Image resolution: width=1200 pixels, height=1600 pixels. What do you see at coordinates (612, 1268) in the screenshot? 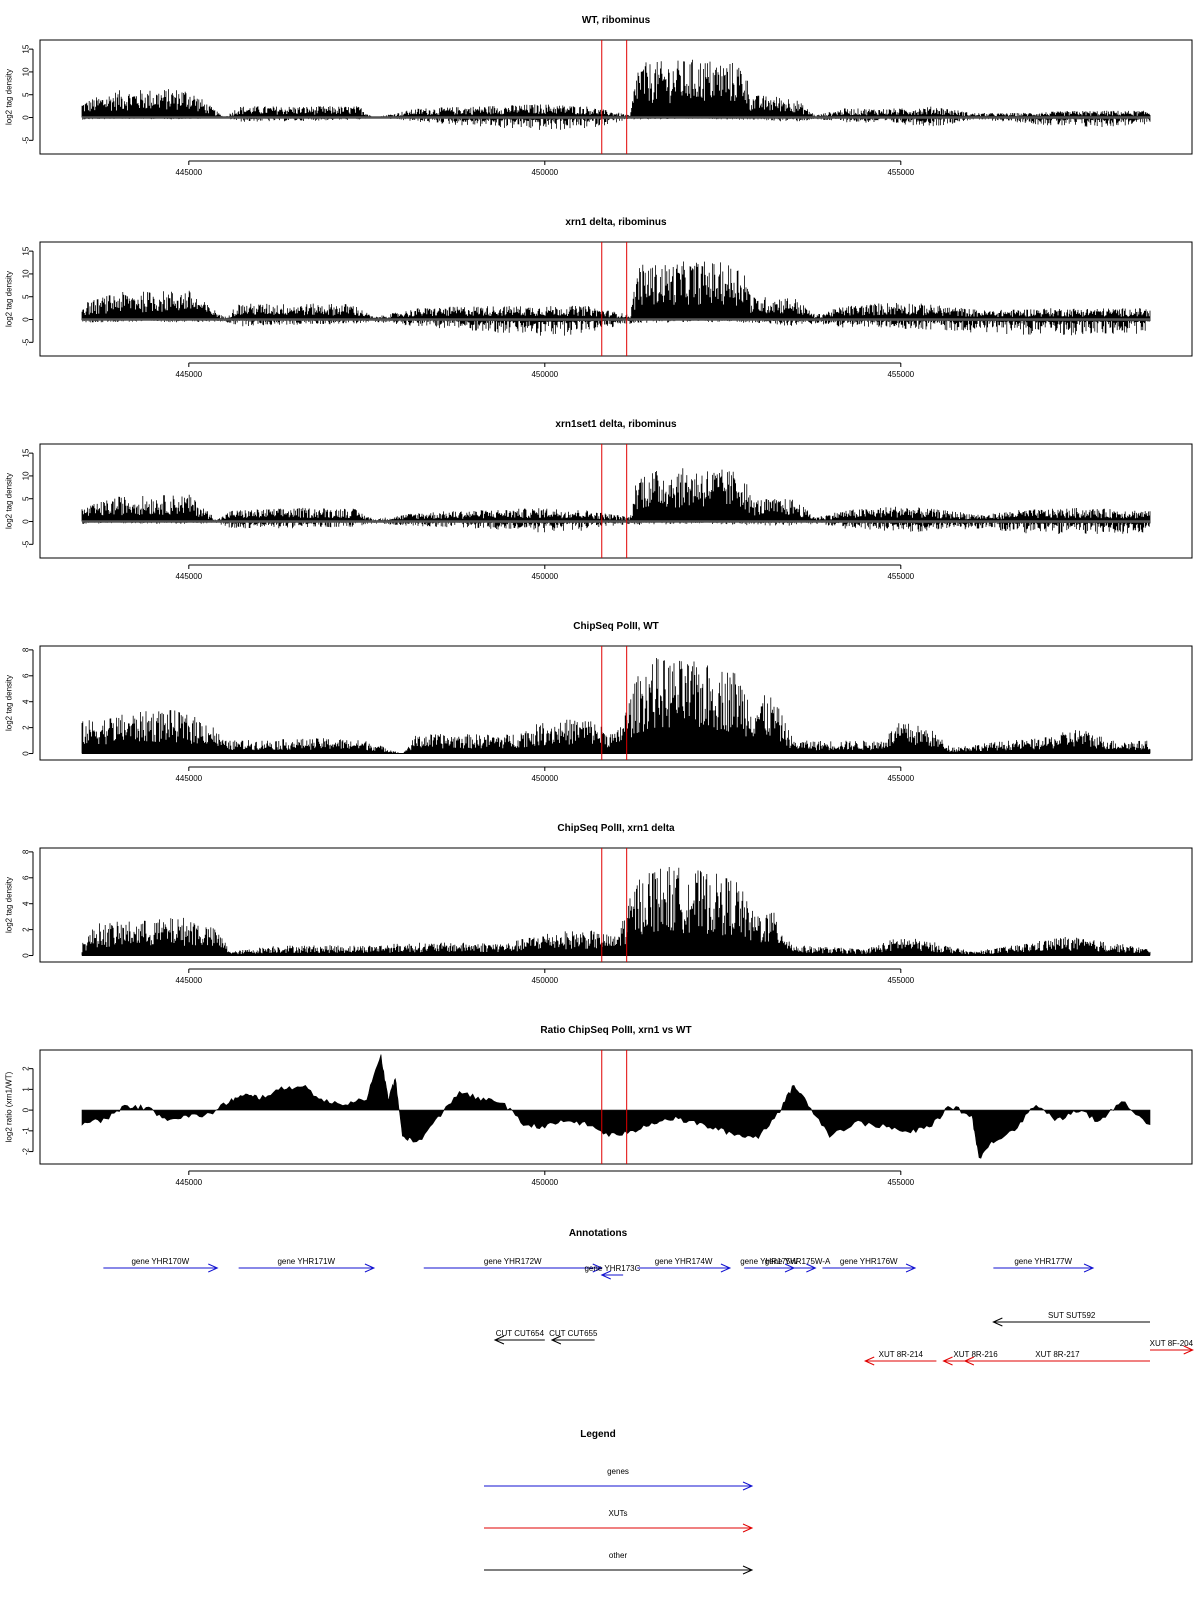
I see `feature-label: gene YHR173C` at bounding box center [612, 1268].